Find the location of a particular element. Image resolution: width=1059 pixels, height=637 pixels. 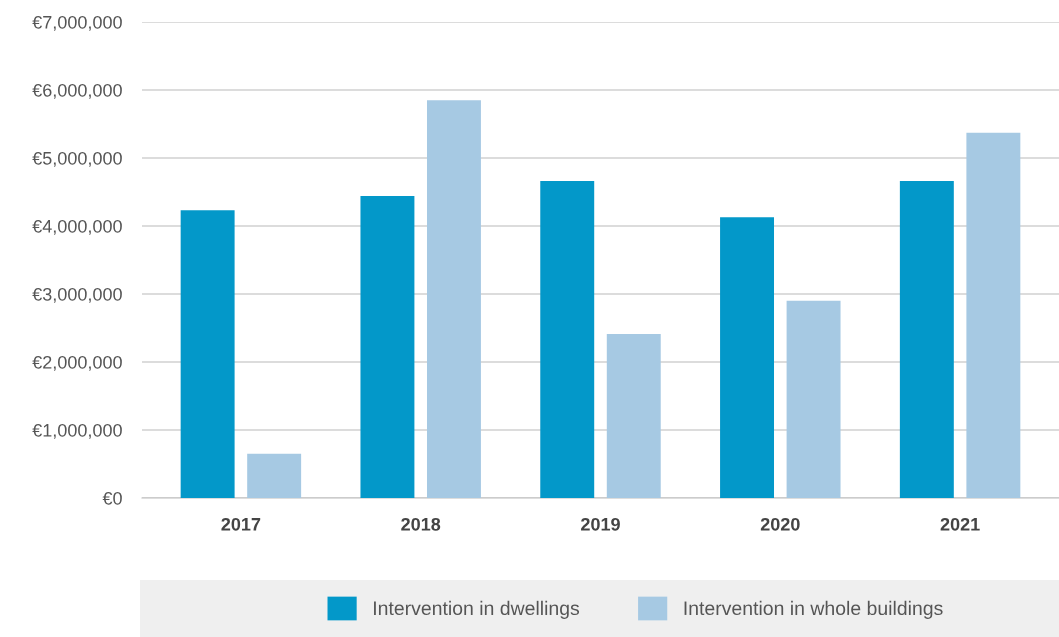

x-tick-label: 2017 is located at coordinates (241, 524).